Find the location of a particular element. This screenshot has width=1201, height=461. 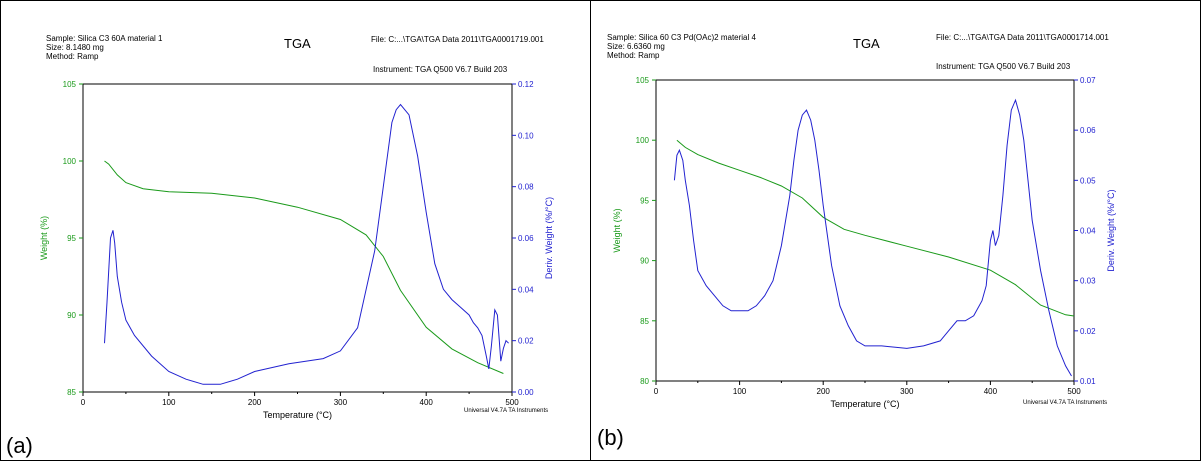

y-right-tick-label: 0.00 is located at coordinates (526, 392).